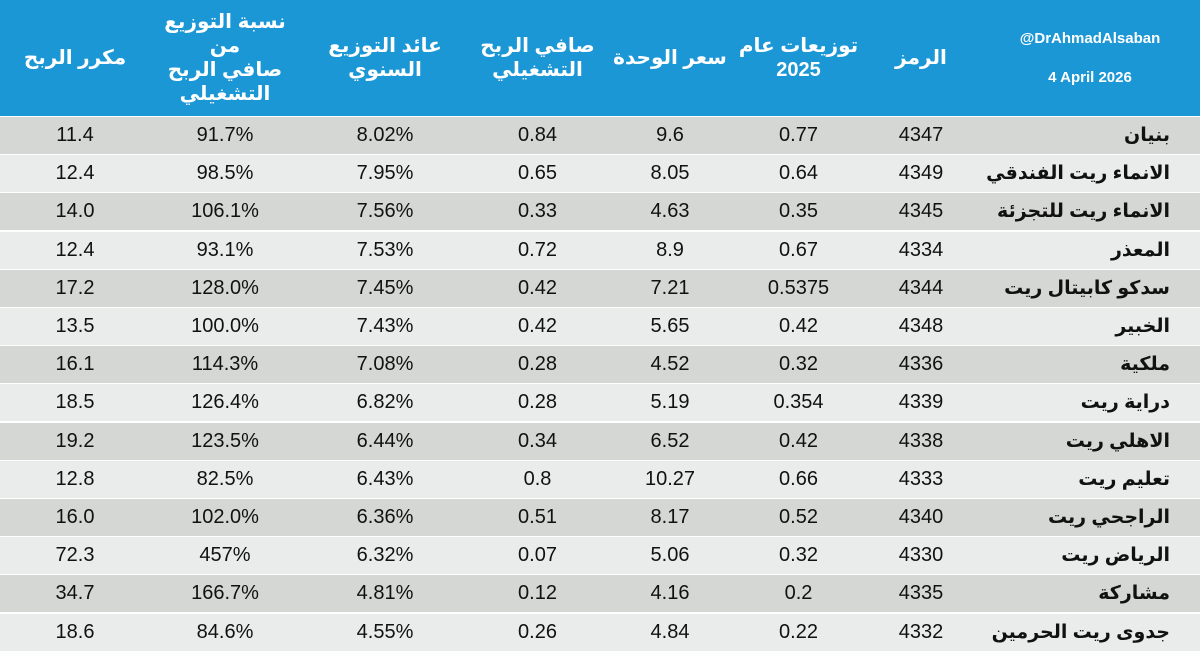 The height and width of the screenshot is (662, 1200). Describe the element at coordinates (385, 58) in the screenshot. I see `header-annual-yield: عائد التوزيع السنوي` at that location.